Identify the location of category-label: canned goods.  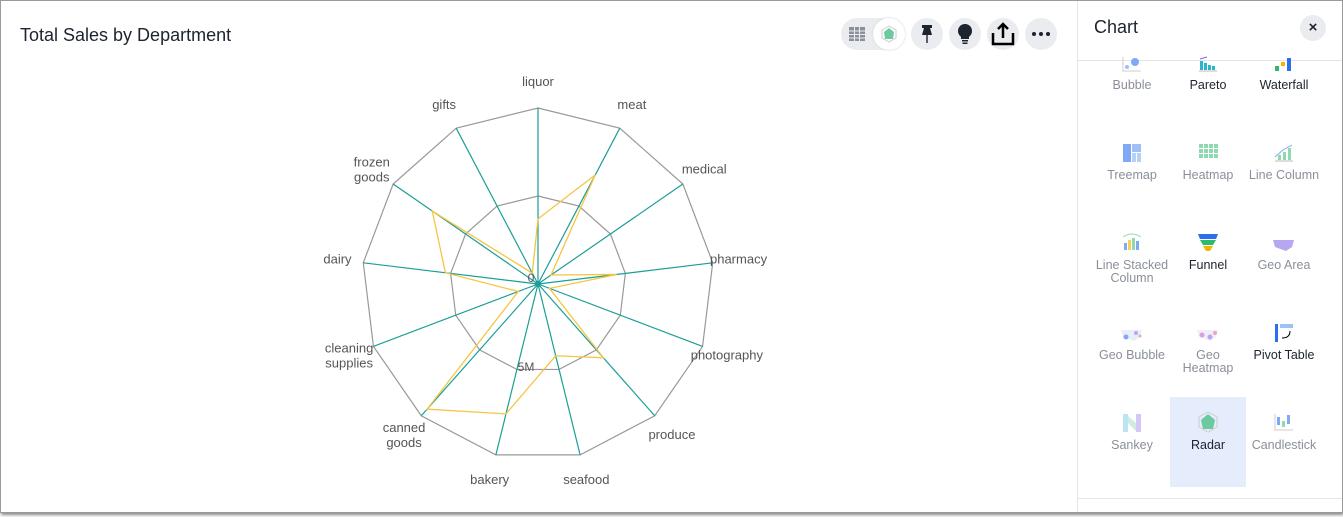
(404, 435).